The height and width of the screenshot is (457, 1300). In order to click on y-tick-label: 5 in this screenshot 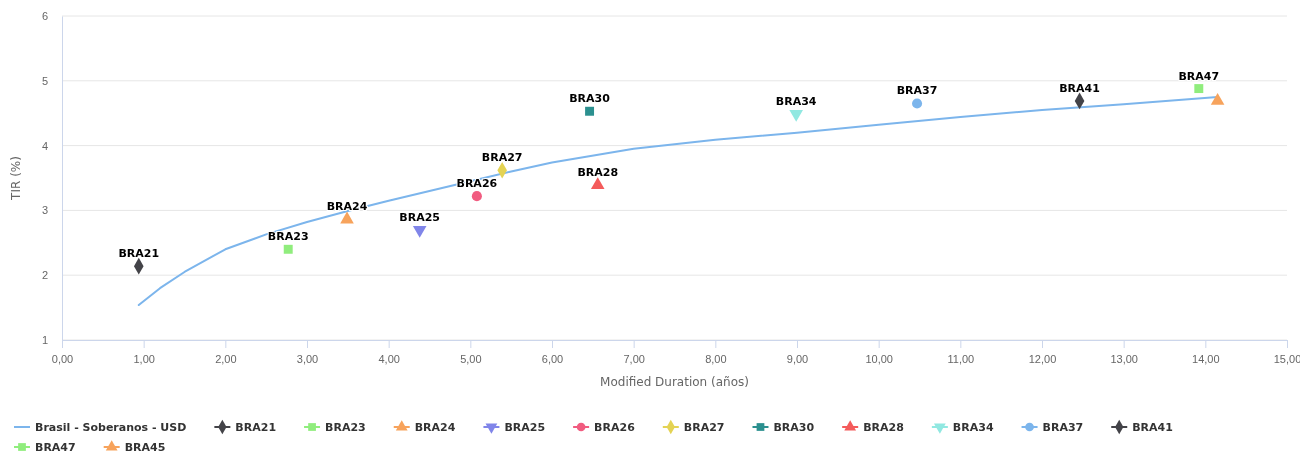, I will do `click(44, 80)`.